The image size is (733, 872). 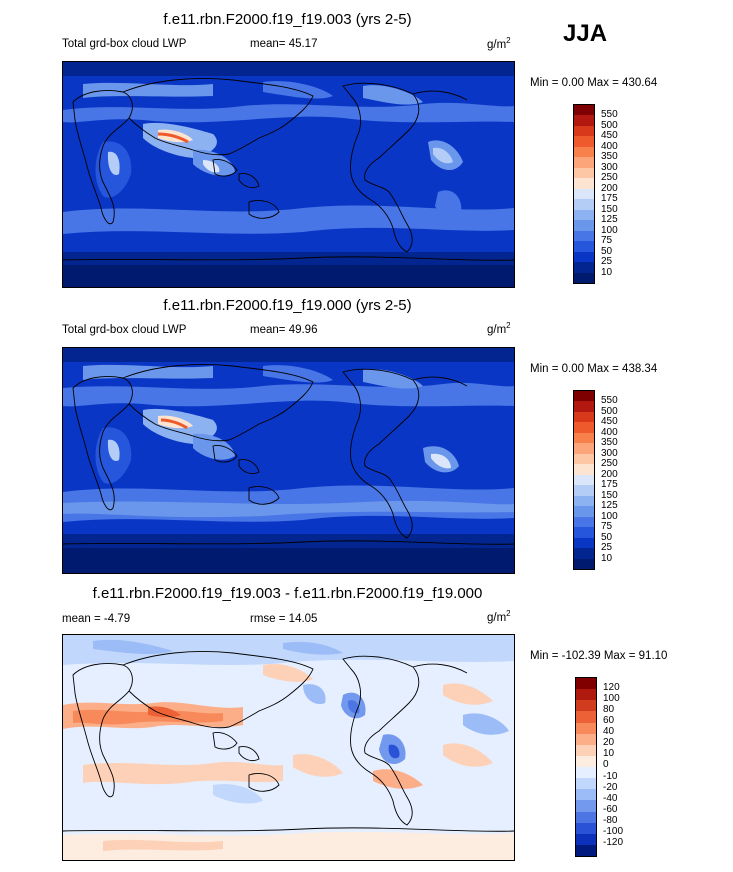 What do you see at coordinates (609, 720) in the screenshot?
I see `colorbar-label: 60` at bounding box center [609, 720].